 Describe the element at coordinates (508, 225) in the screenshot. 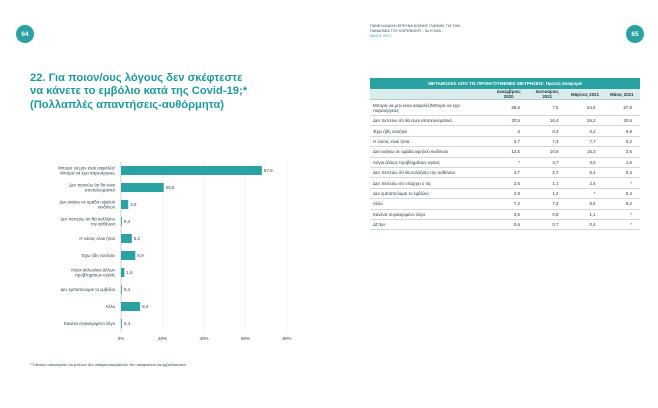

I see `table-cell: 0,6` at that location.